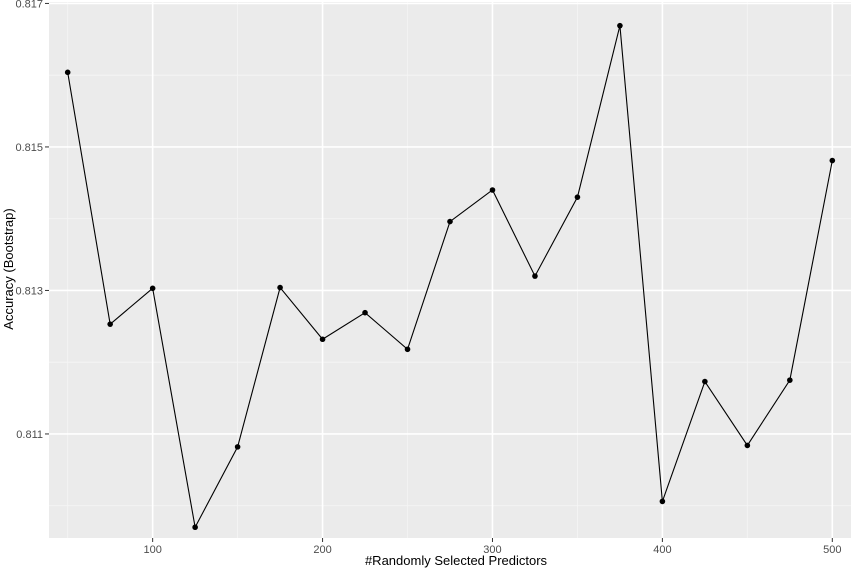  What do you see at coordinates (152, 550) in the screenshot?
I see `x-tick-label: 100` at bounding box center [152, 550].